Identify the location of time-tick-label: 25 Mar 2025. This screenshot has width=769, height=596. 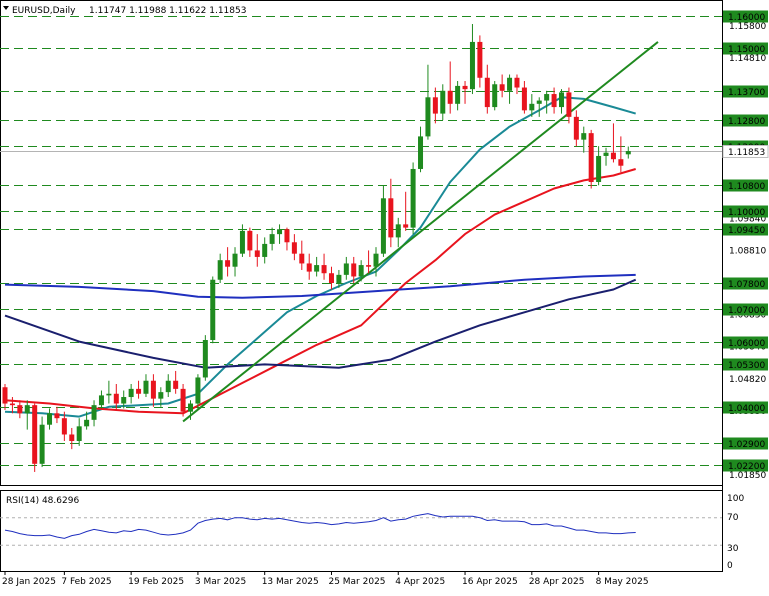
(356, 582).